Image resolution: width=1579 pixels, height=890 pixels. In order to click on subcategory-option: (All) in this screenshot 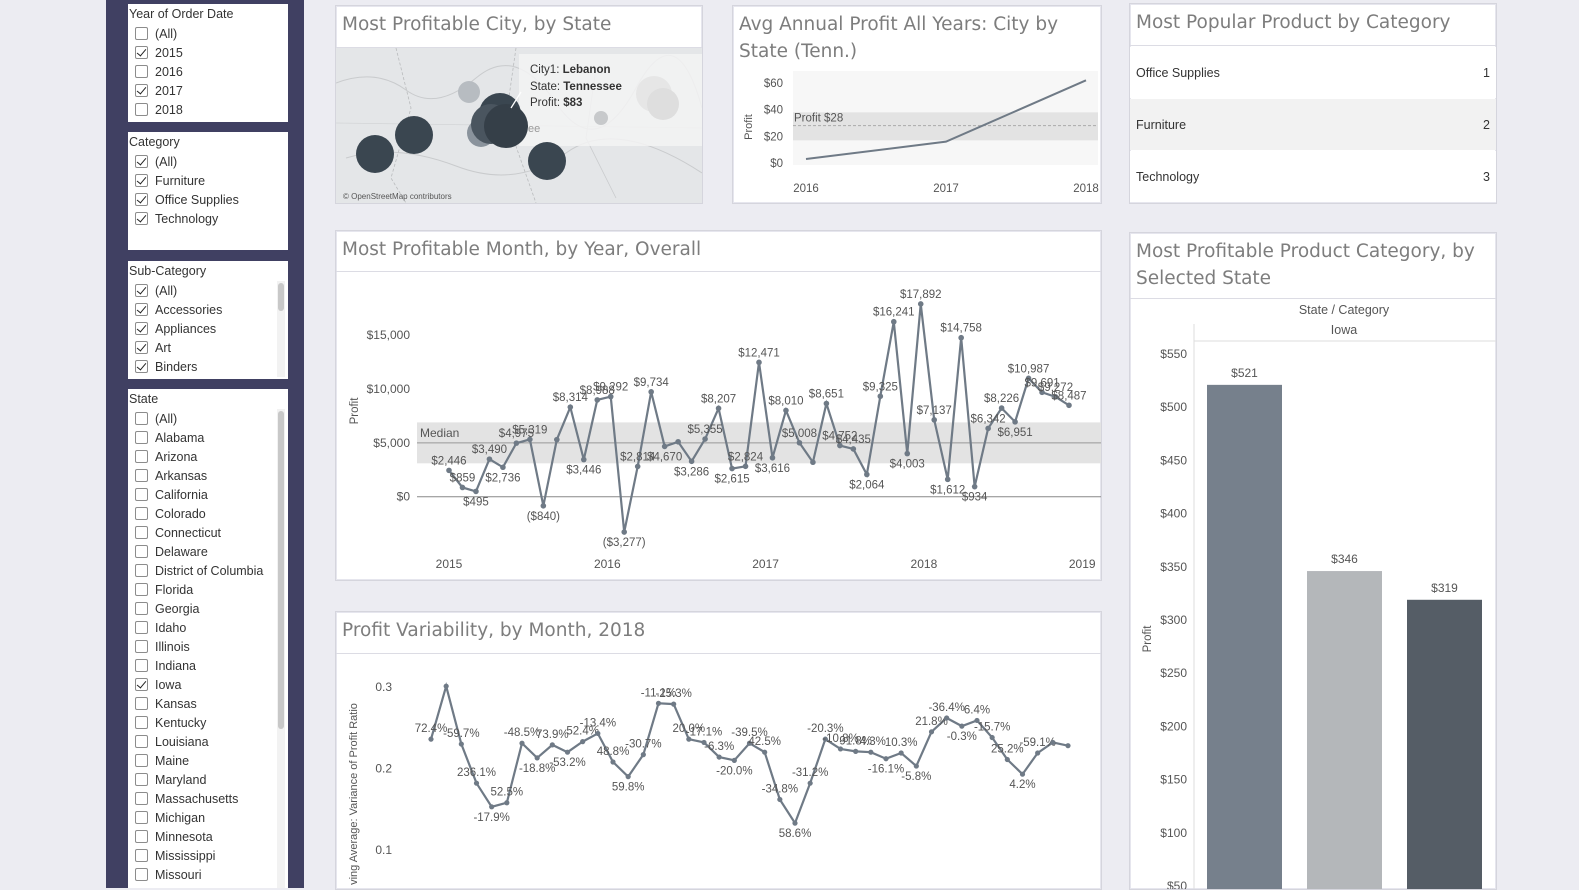, I will do `click(208, 290)`.